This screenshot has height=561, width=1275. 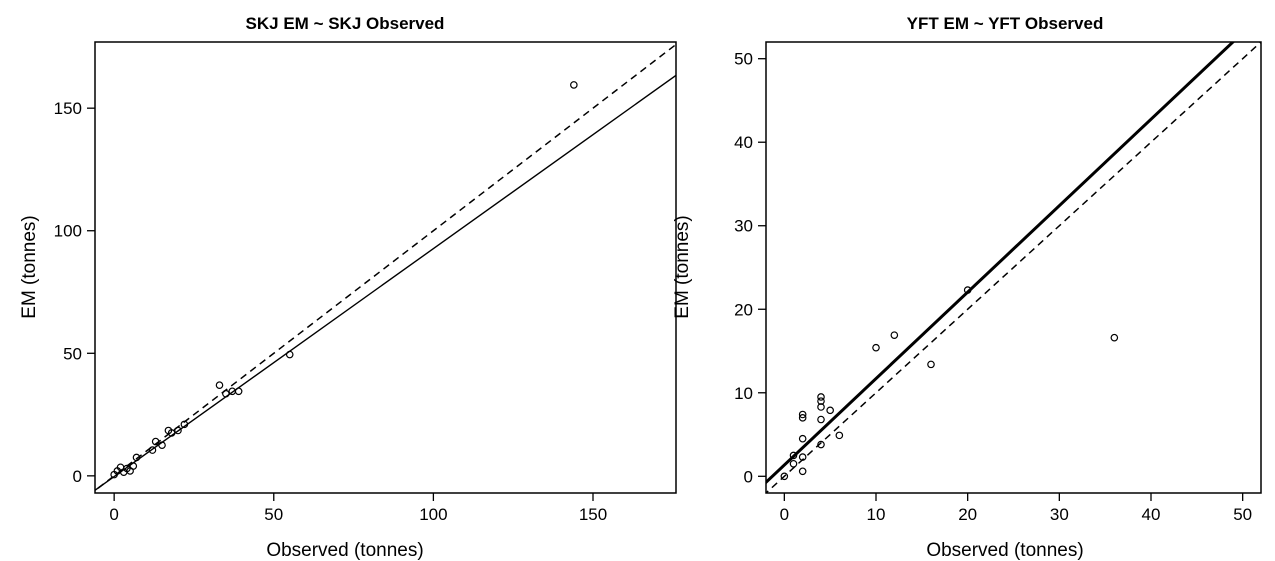 I want to click on chart-title: SKJ EM ~ SKJ Observed, so click(x=345, y=23).